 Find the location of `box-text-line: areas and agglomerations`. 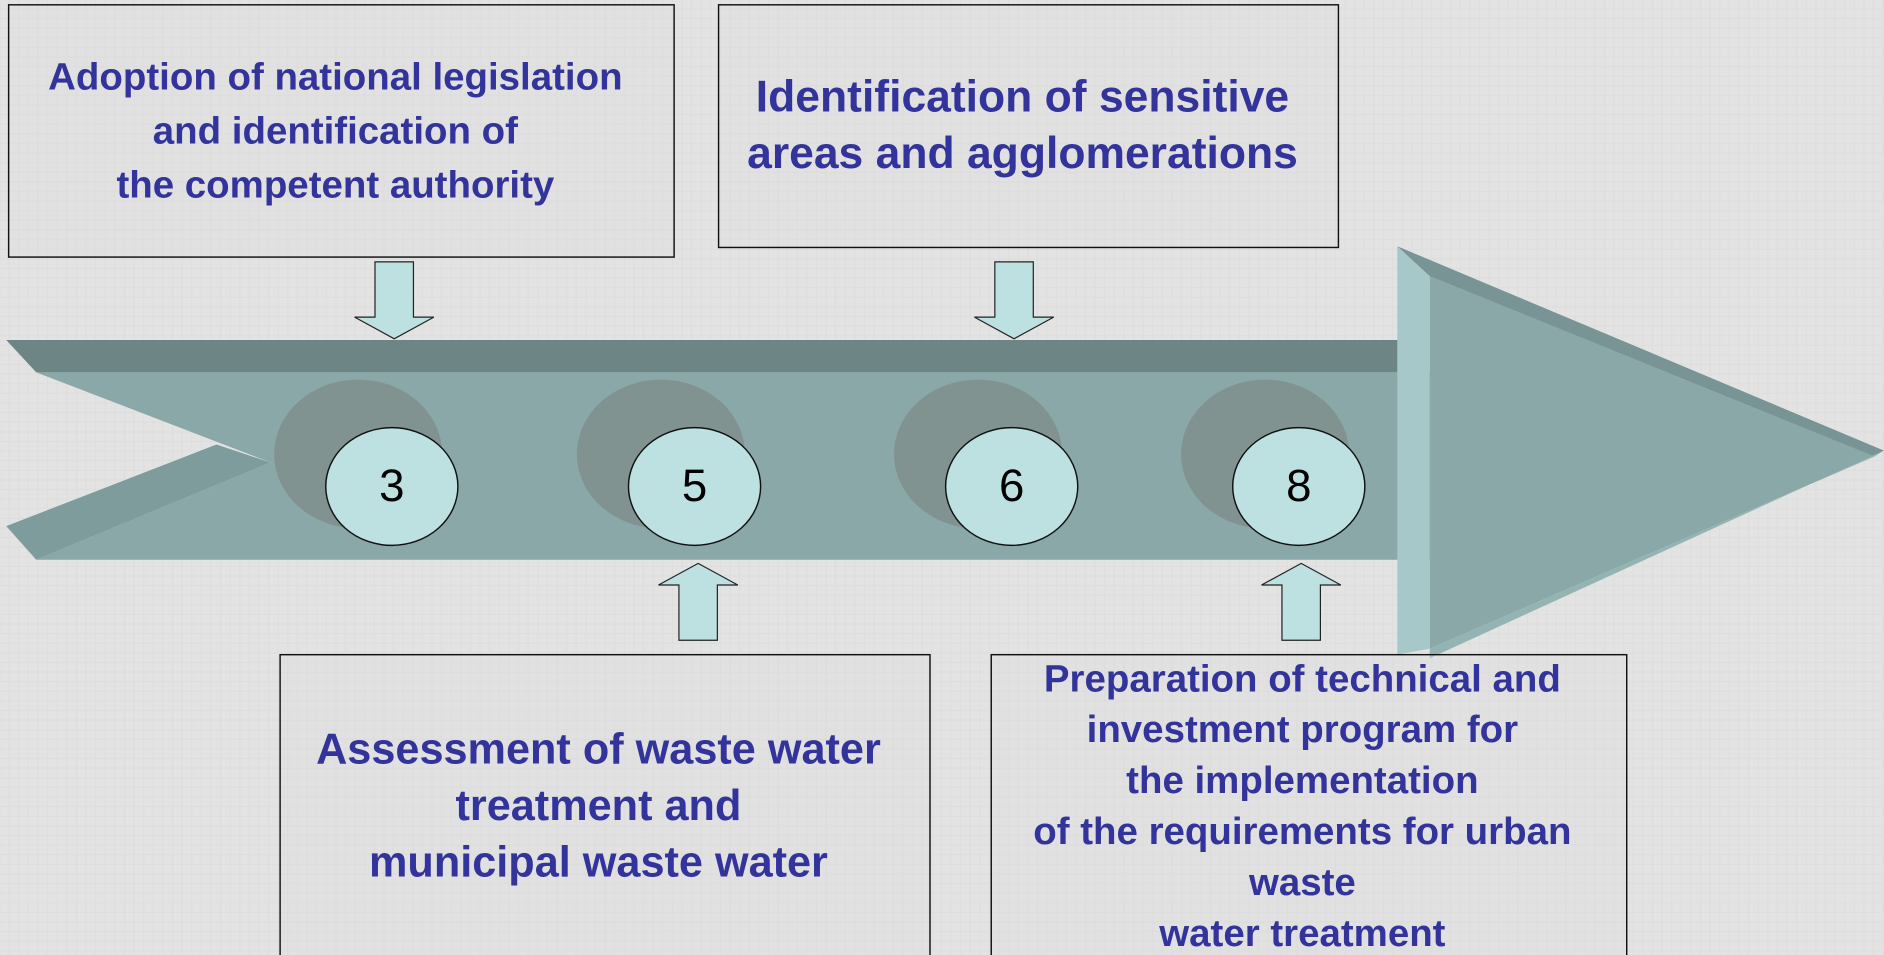

box-text-line: areas and agglomerations is located at coordinates (1022, 153).